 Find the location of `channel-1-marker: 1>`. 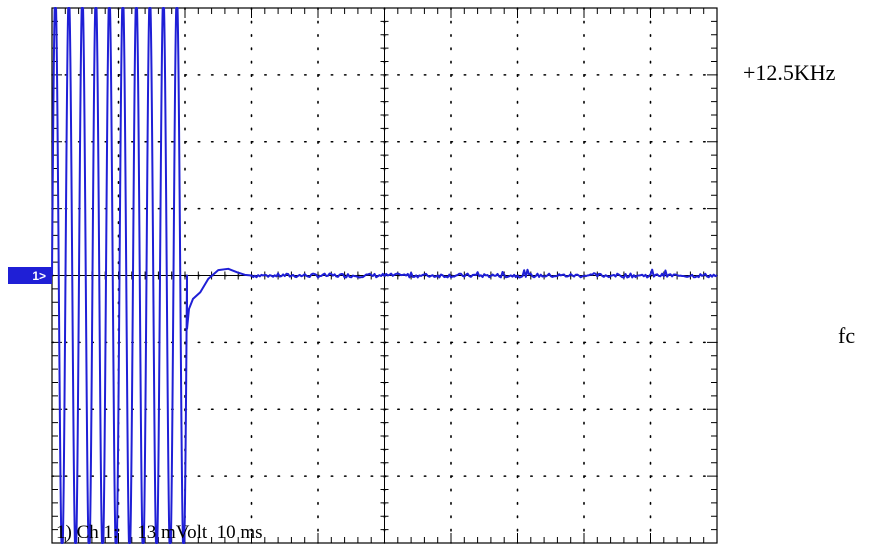

channel-1-marker: 1> is located at coordinates (30, 275).